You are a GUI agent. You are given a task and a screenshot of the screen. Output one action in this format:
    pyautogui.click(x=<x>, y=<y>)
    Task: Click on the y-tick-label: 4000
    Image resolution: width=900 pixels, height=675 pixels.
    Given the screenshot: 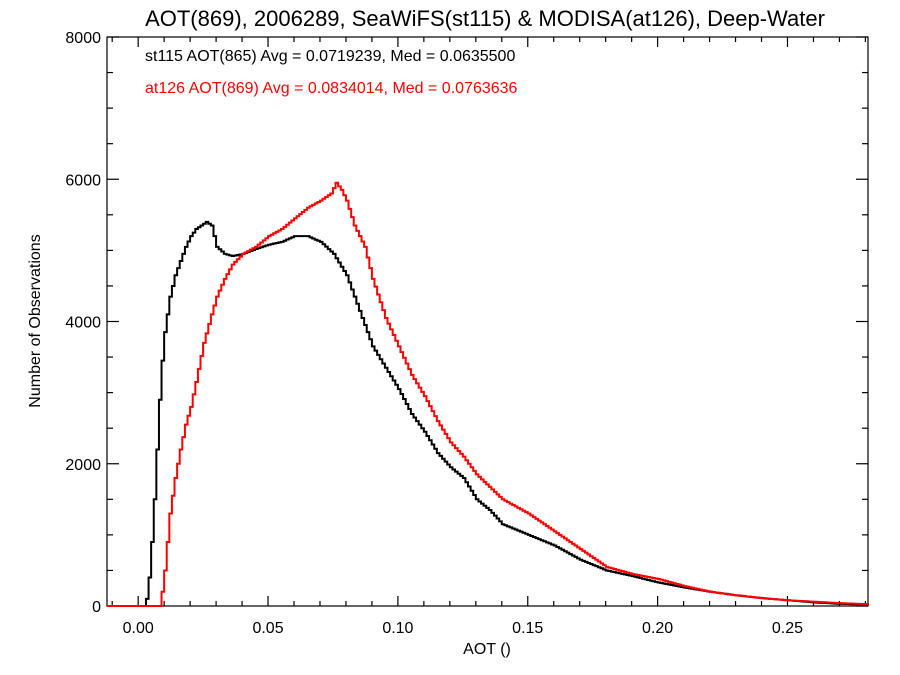 What is the action you would take?
    pyautogui.click(x=83, y=323)
    